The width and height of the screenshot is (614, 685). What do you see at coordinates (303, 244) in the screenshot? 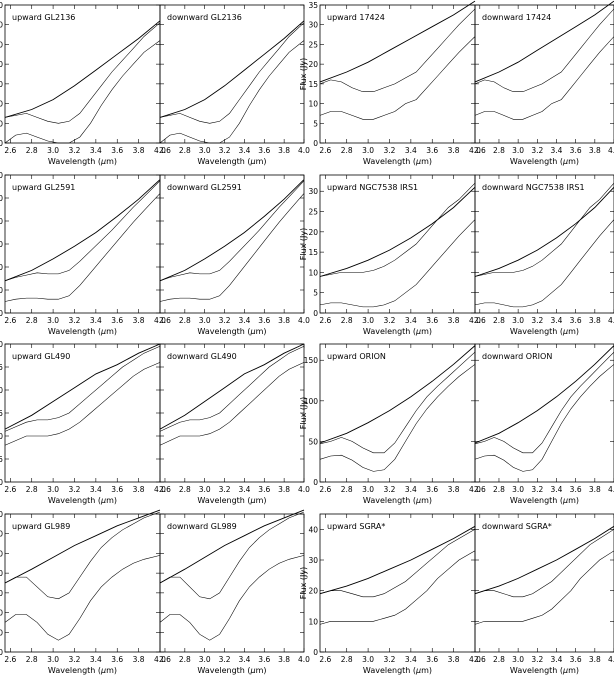
I see `y-axis-label: Flux (Jy)` at bounding box center [303, 244].